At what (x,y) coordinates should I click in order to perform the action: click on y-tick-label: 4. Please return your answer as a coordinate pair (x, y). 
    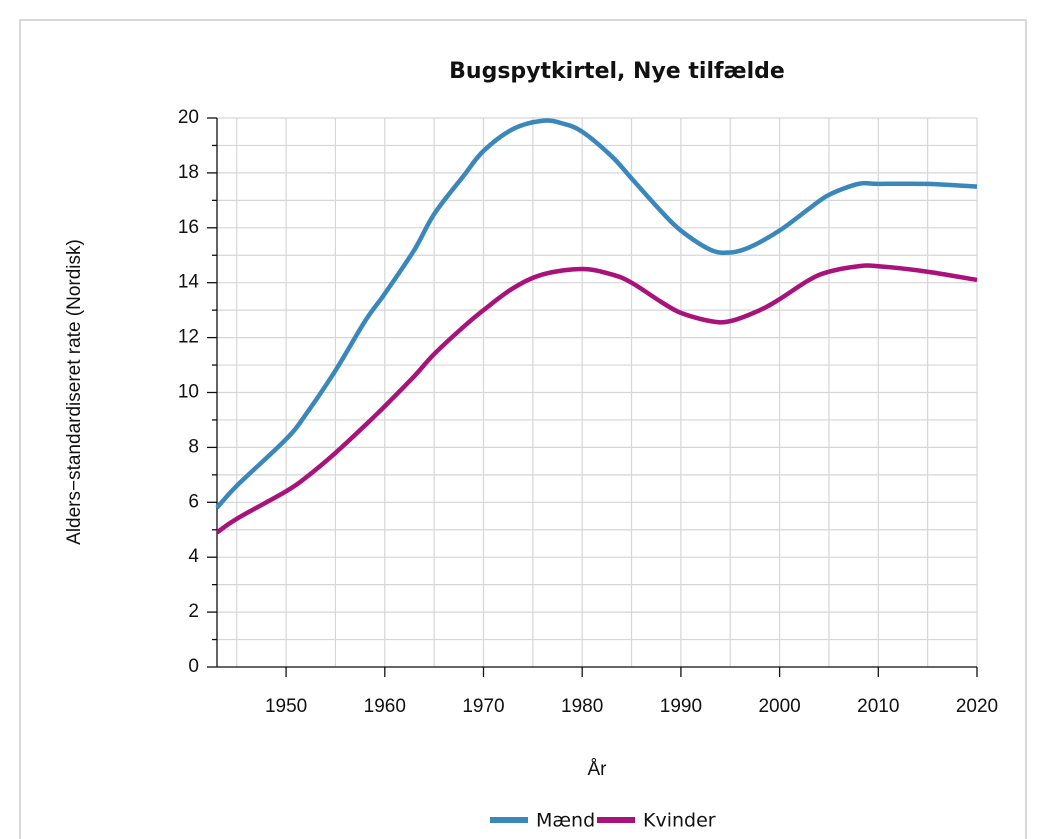
    Looking at the image, I should click on (193, 556).